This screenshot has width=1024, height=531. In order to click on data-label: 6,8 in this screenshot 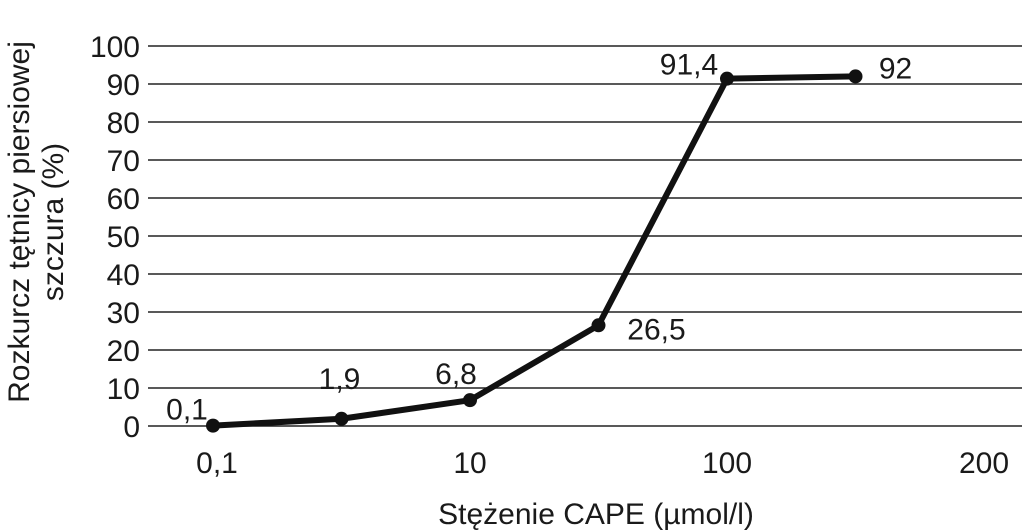, I will do `click(456, 374)`.